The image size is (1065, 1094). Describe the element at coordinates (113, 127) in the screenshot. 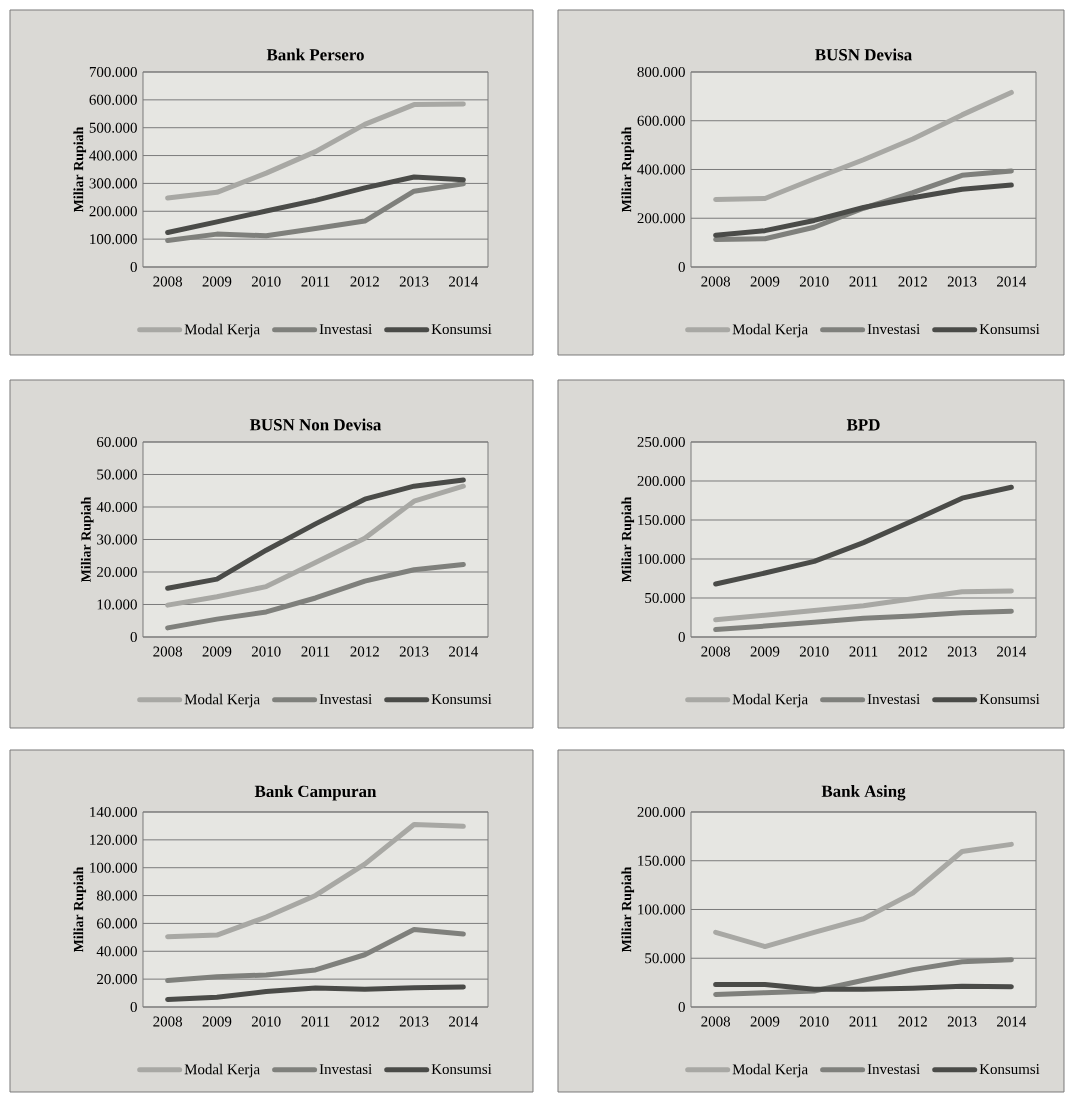

I see `y-tick-label: 500.000` at that location.